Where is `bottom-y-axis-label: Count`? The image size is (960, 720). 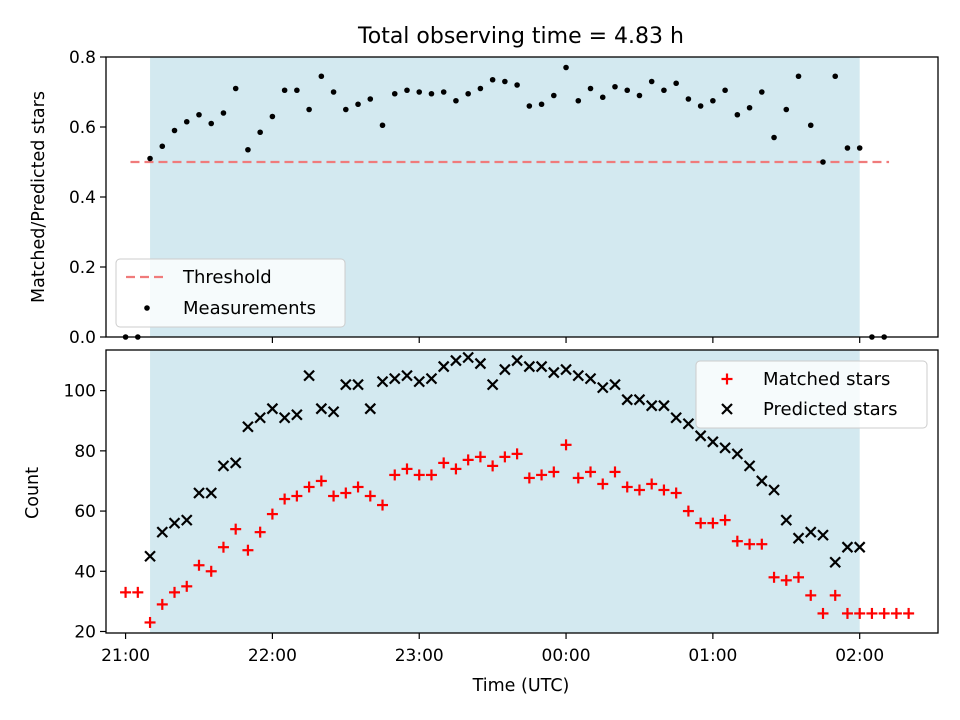
bottom-y-axis-label: Count is located at coordinates (33, 493).